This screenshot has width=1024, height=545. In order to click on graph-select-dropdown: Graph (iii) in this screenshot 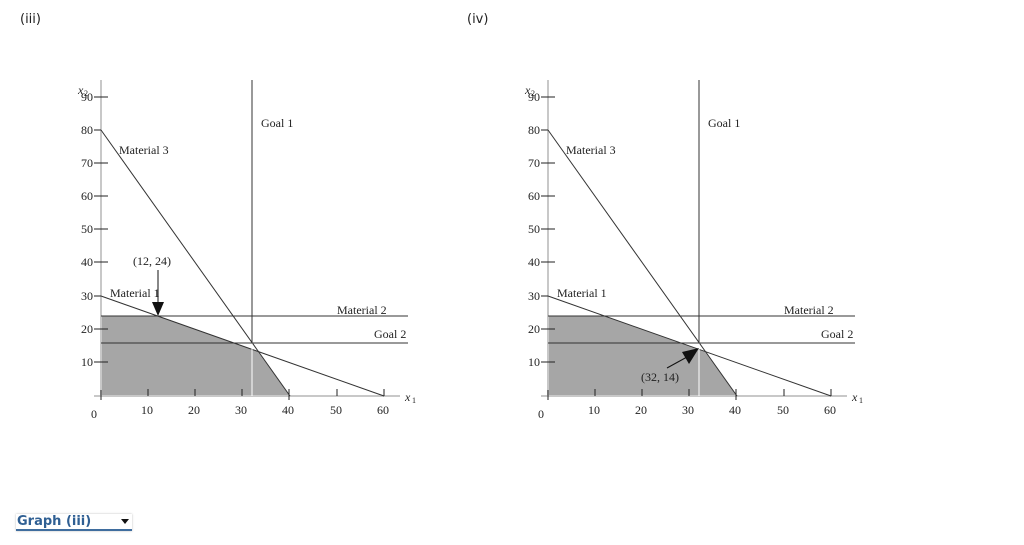, I will do `click(74, 522)`.